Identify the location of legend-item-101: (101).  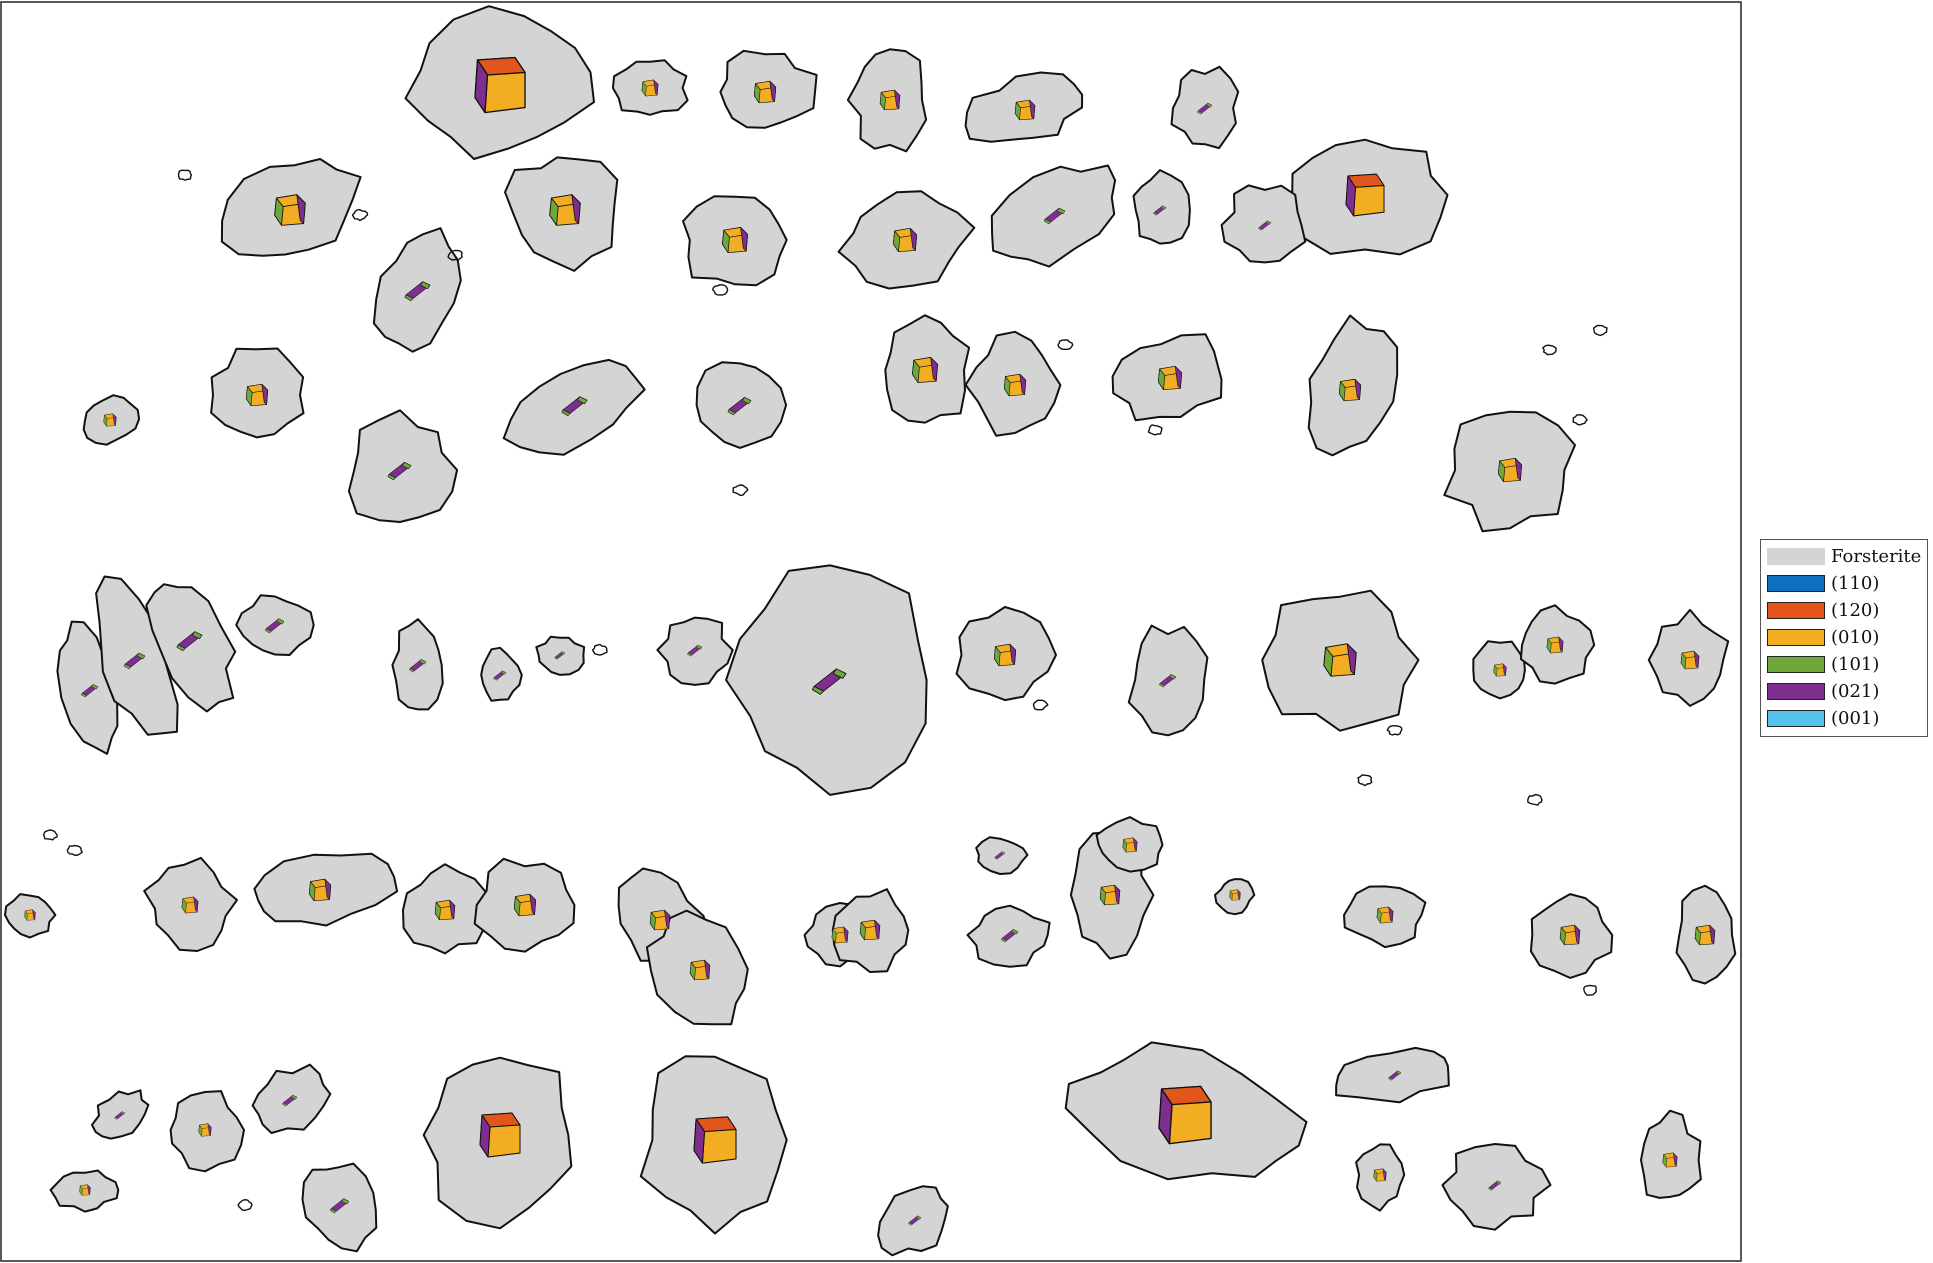
(1845, 664).